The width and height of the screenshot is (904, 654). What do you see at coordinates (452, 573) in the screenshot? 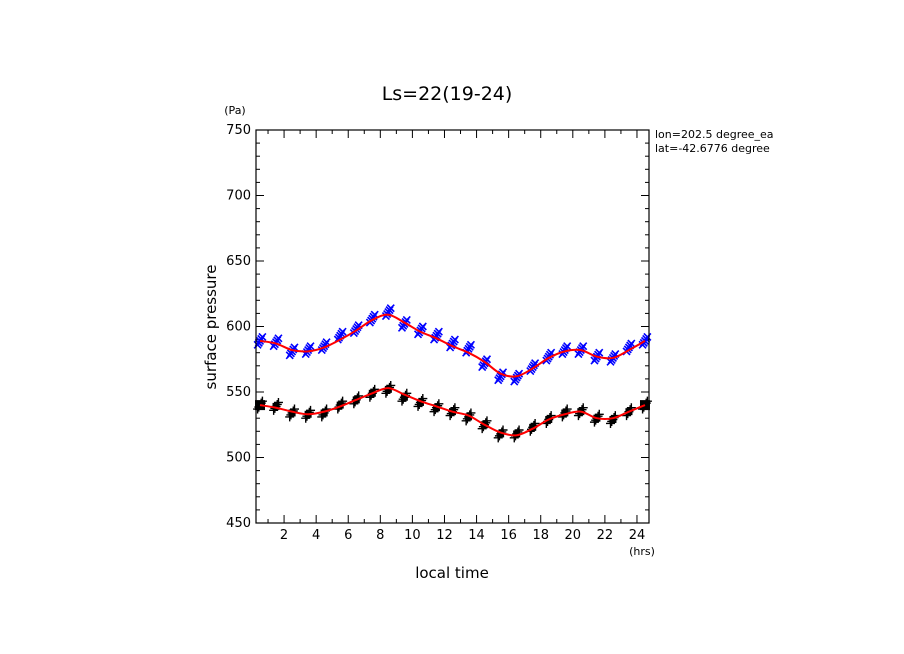
I see `x-axis-label: local time` at bounding box center [452, 573].